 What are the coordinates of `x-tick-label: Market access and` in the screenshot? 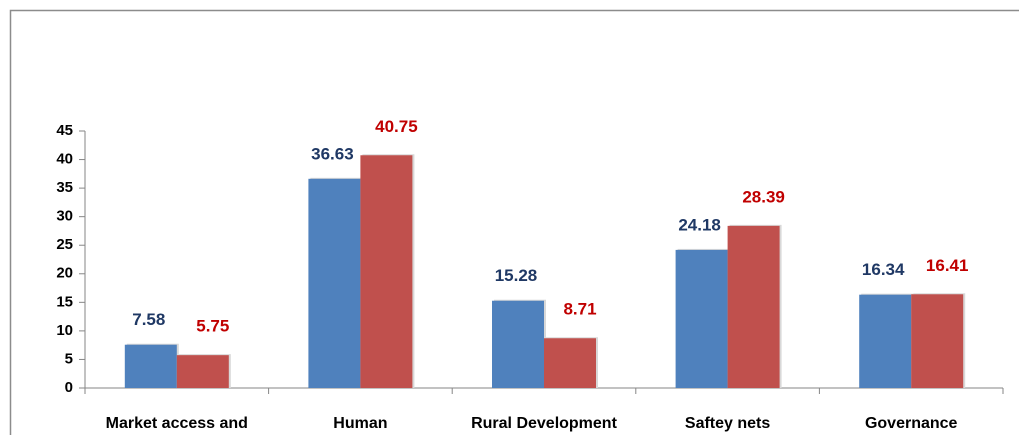 It's located at (177, 423).